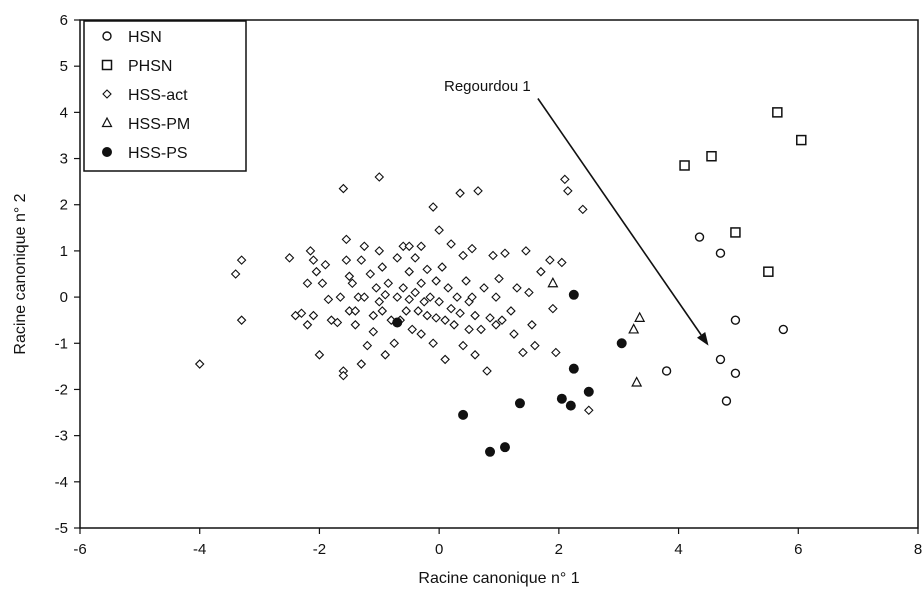 The height and width of the screenshot is (594, 923). Describe the element at coordinates (61, 343) in the screenshot. I see `y-tick-label: -1` at that location.